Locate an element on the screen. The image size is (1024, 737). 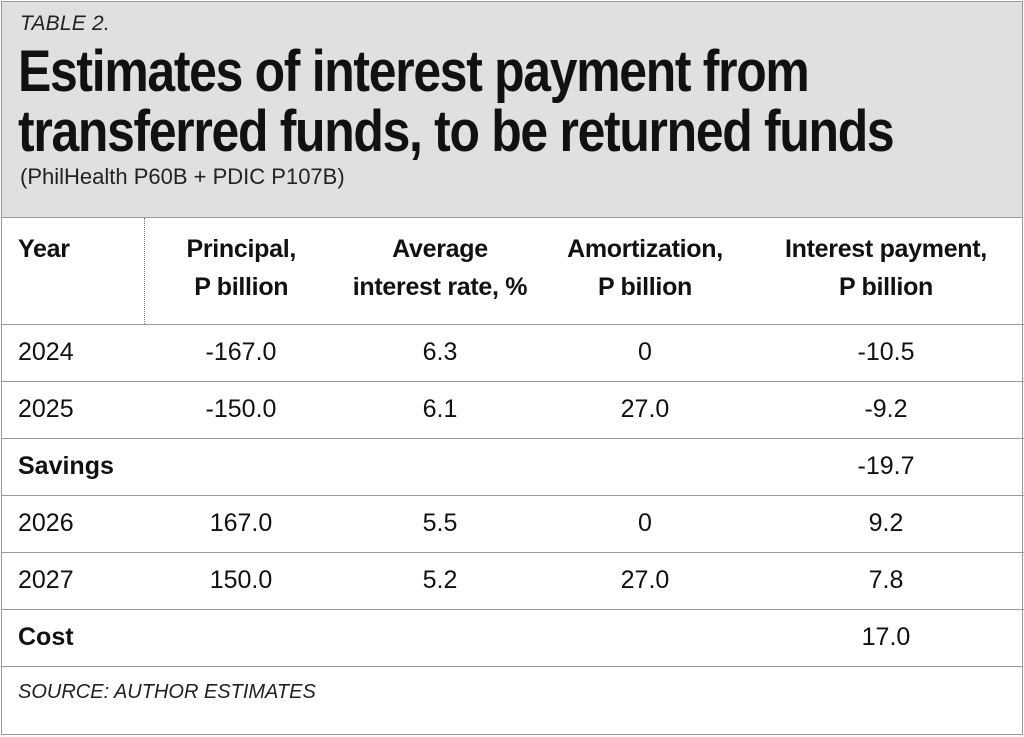
column-header-year: Year is located at coordinates (73, 271).